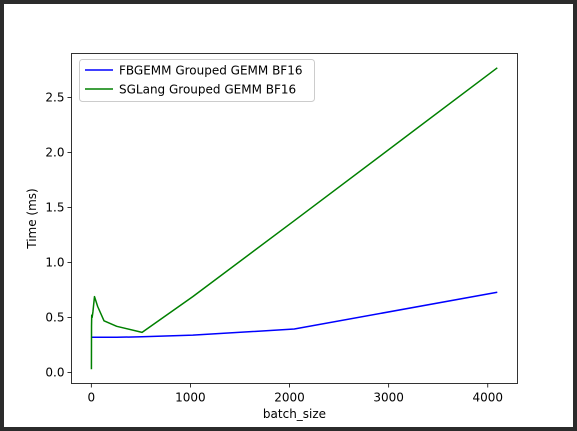 The image size is (577, 431). What do you see at coordinates (207, 90) in the screenshot?
I see `legend-label-sglang: SGLang Grouped GEMM BF16` at bounding box center [207, 90].